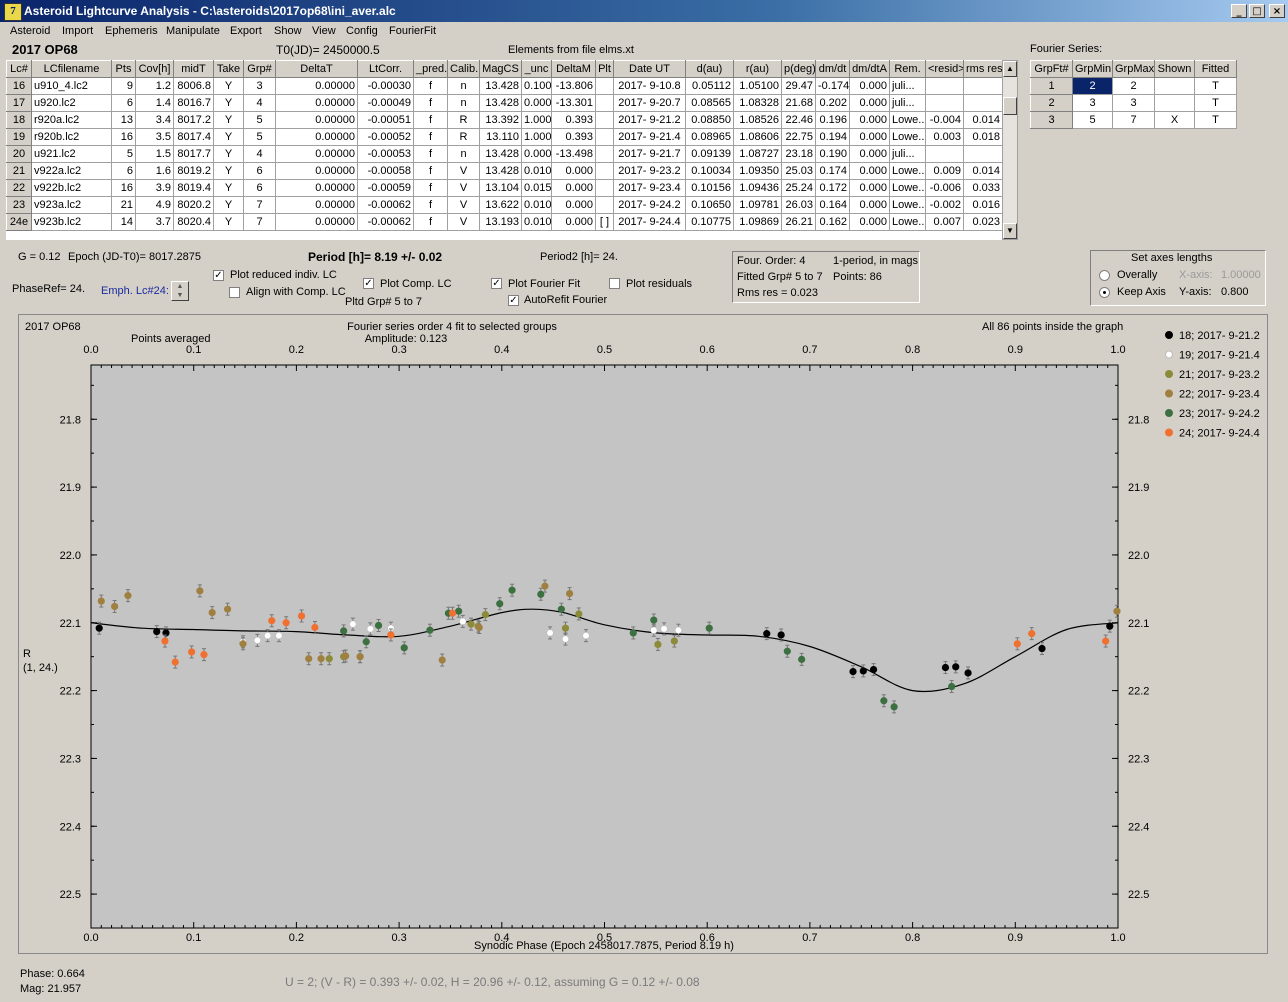 This screenshot has width=1288, height=1002. Describe the element at coordinates (757, 154) in the screenshot. I see `table-cell: 1.08727` at that location.